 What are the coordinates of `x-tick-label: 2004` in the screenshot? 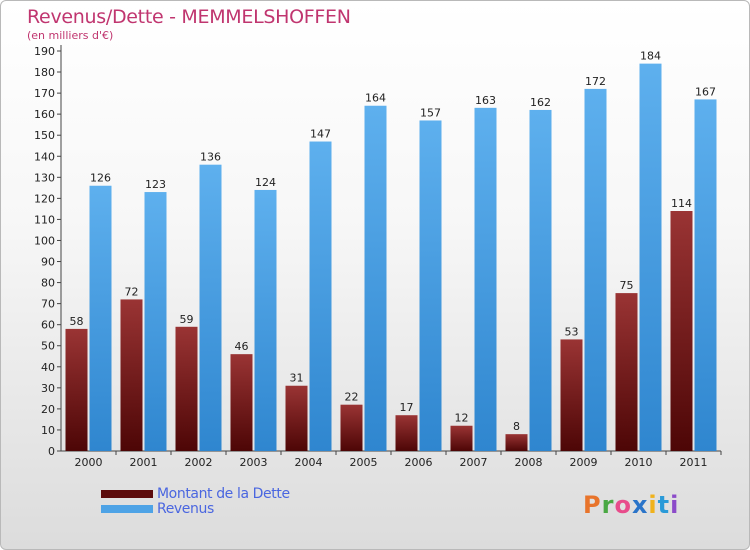 It's located at (309, 462).